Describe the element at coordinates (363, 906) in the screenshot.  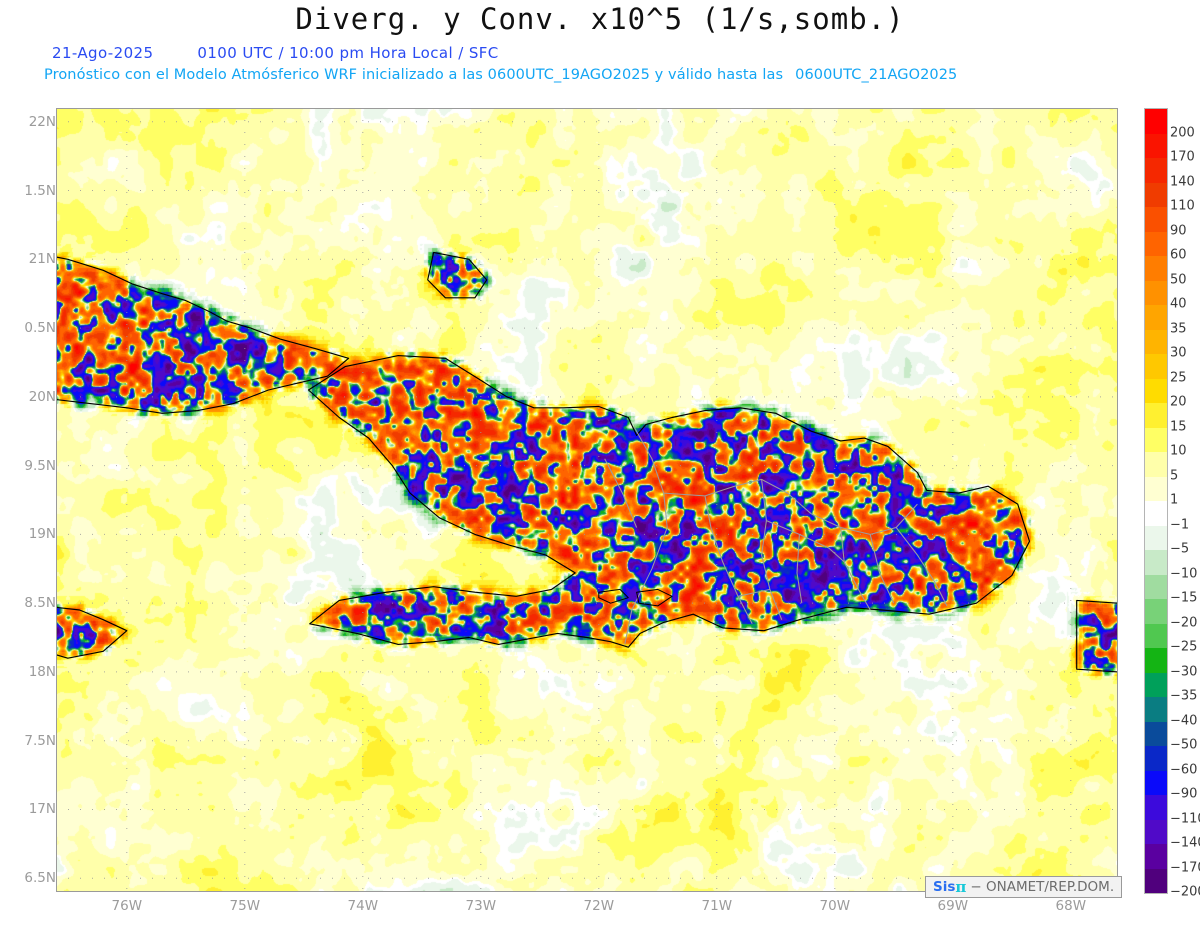
I see `lon-tick-label: 74W` at that location.